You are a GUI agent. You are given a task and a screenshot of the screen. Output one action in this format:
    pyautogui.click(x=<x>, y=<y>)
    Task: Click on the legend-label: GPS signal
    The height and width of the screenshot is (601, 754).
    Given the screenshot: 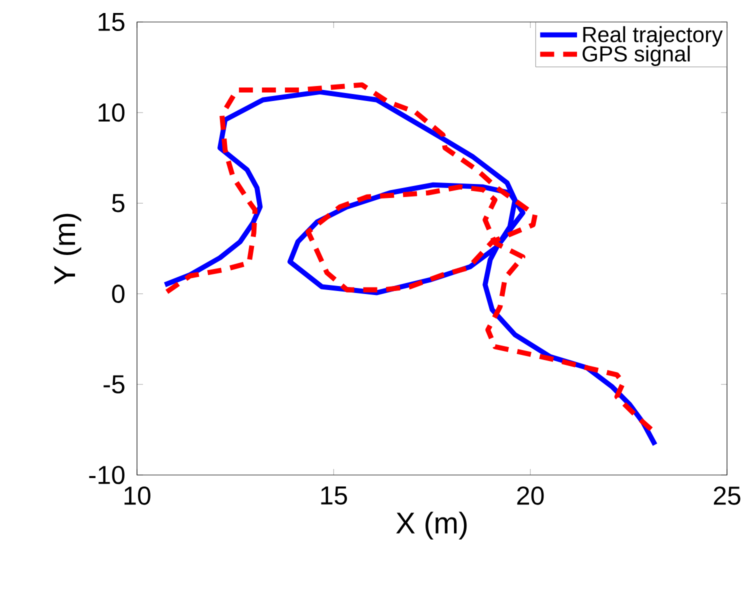 What is the action you would take?
    pyautogui.click(x=636, y=56)
    